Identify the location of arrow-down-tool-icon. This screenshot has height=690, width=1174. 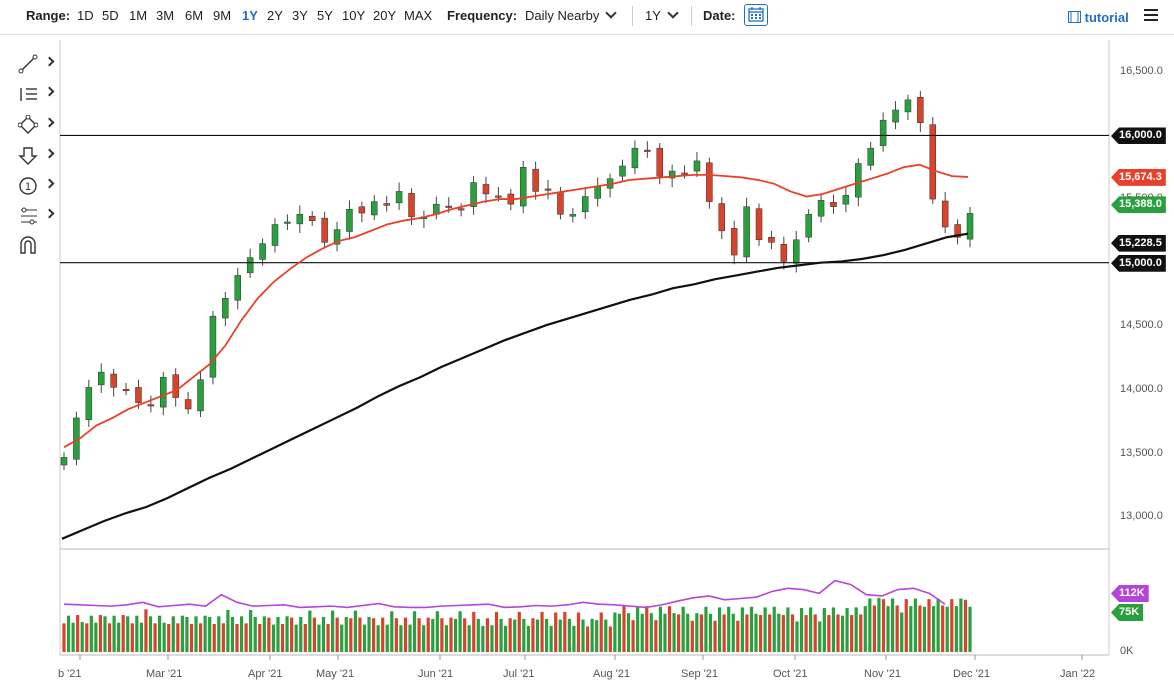
(28, 156).